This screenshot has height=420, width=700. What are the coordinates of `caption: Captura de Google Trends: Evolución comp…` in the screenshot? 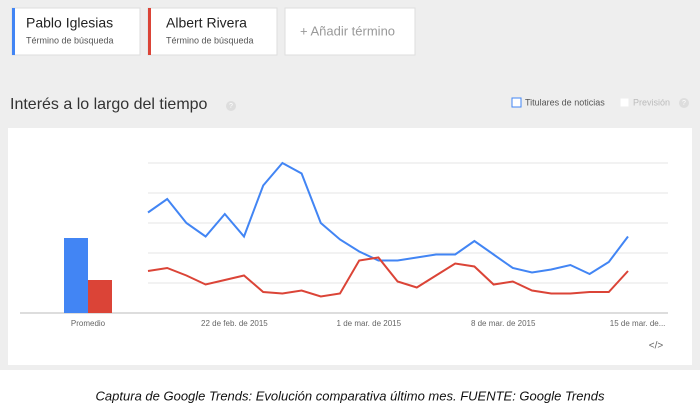 It's located at (350, 395).